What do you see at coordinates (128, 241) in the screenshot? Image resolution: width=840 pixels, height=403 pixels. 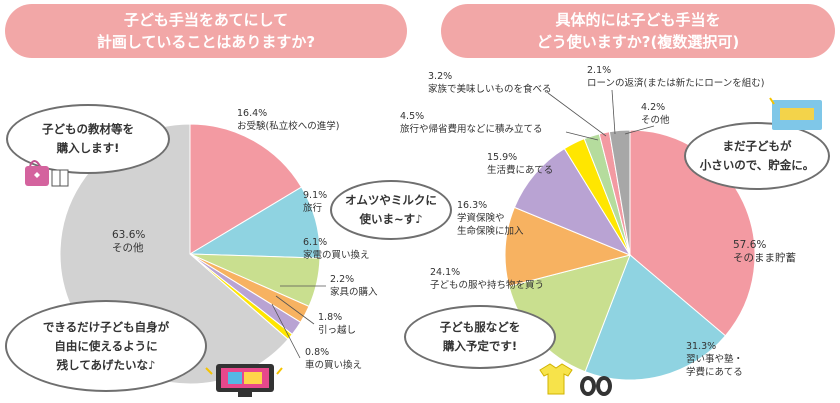 I see `pie1-slice-label: 63.6%その他` at bounding box center [128, 241].